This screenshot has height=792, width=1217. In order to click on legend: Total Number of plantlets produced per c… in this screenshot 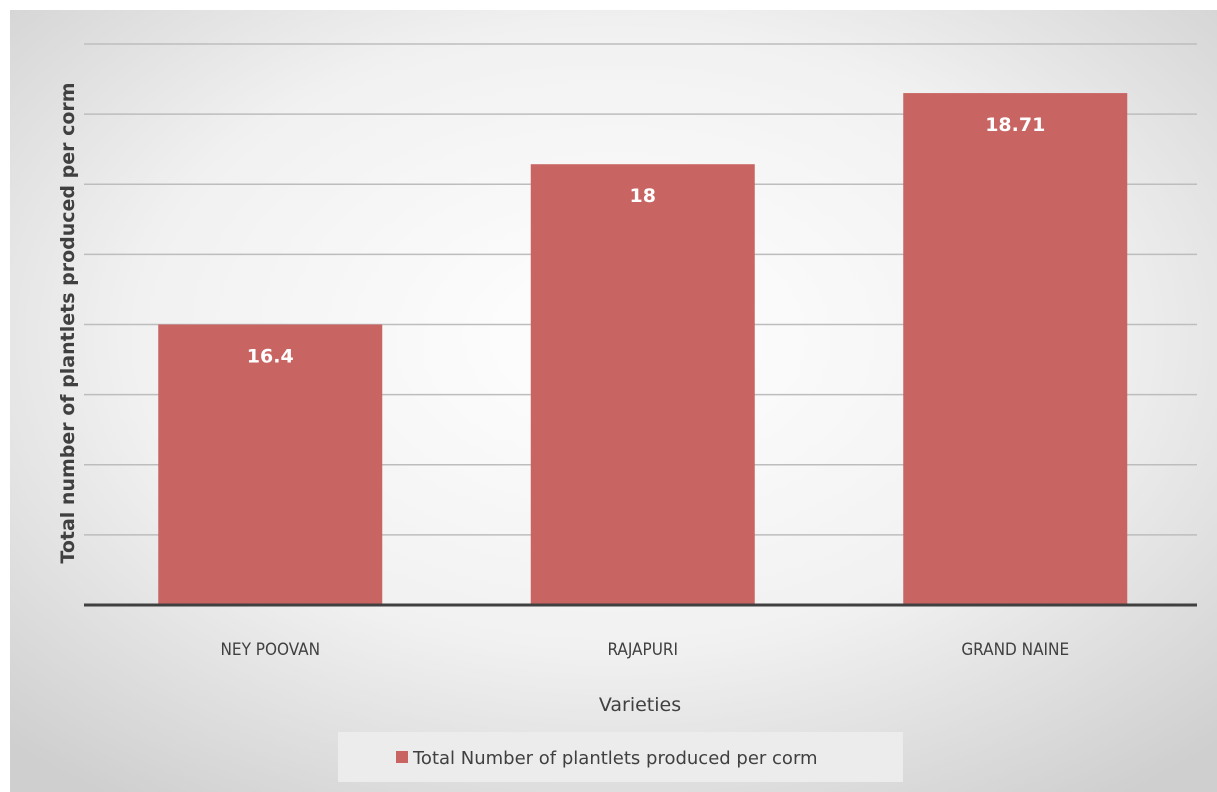, I will do `click(620, 757)`.